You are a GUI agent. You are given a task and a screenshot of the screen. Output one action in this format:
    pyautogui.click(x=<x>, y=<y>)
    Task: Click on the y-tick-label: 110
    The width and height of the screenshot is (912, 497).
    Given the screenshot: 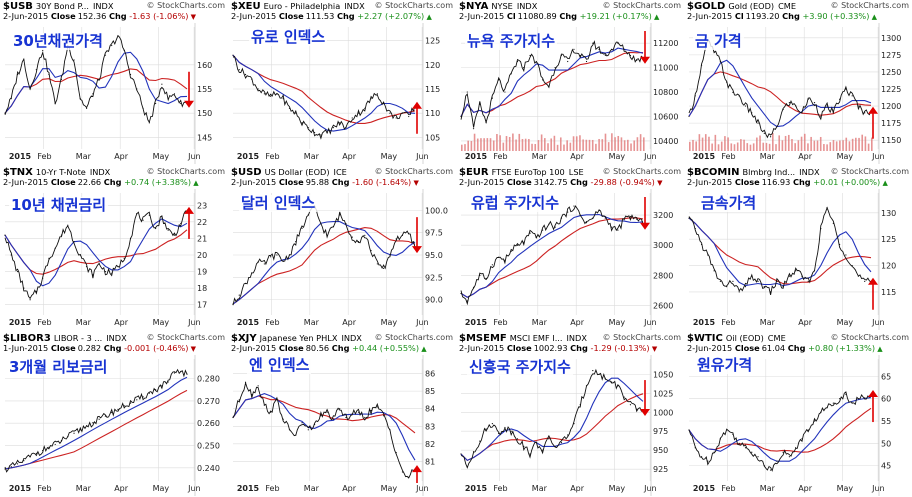 What is the action you would take?
    pyautogui.click(x=432, y=113)
    